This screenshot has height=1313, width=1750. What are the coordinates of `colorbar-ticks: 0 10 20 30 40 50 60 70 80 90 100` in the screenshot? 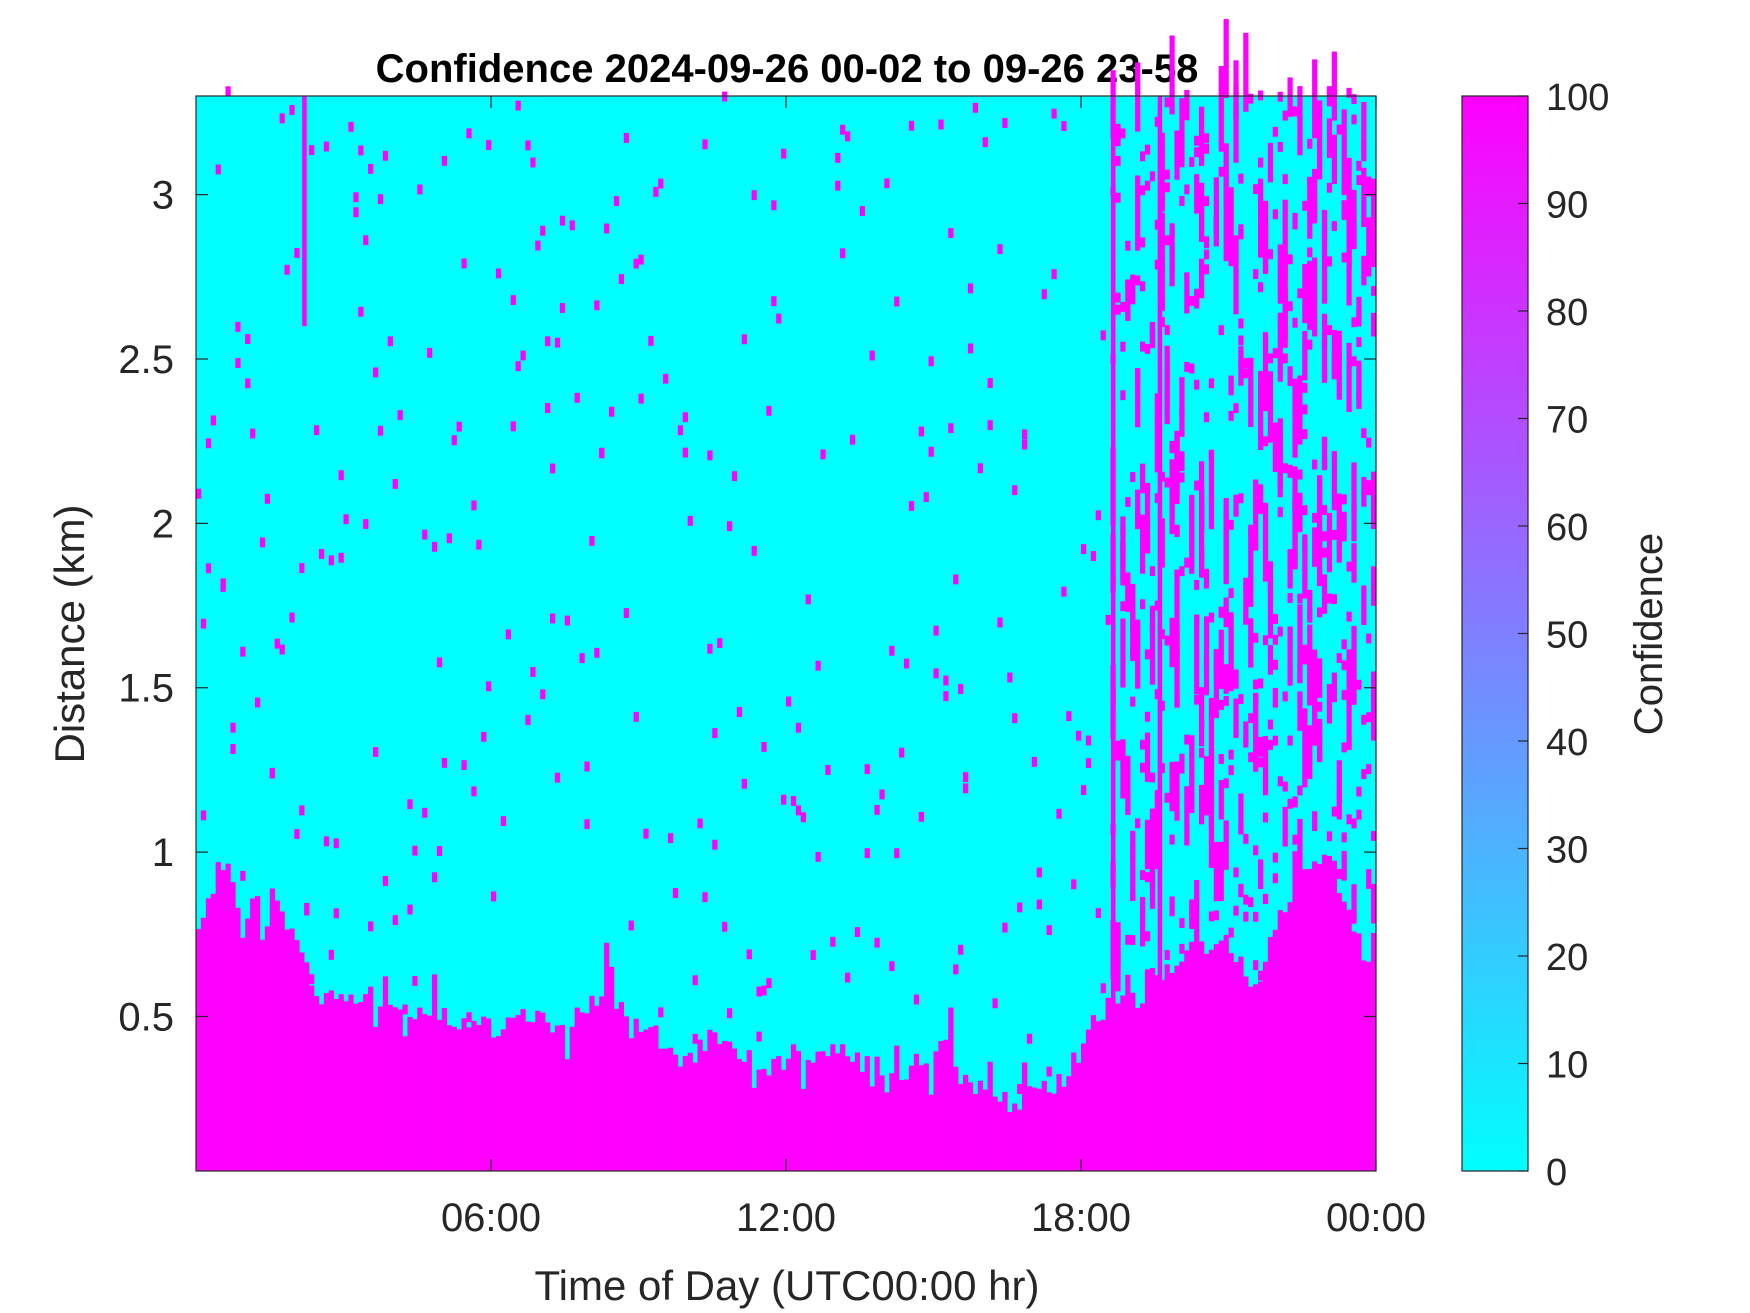 It's located at (1563, 635).